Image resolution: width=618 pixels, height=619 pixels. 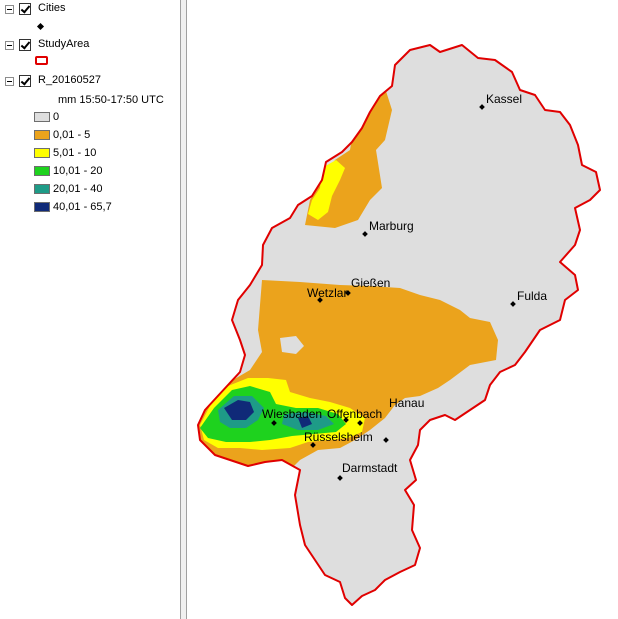 What do you see at coordinates (75, 153) in the screenshot?
I see `legend-label: 5,01 - 10` at bounding box center [75, 153].